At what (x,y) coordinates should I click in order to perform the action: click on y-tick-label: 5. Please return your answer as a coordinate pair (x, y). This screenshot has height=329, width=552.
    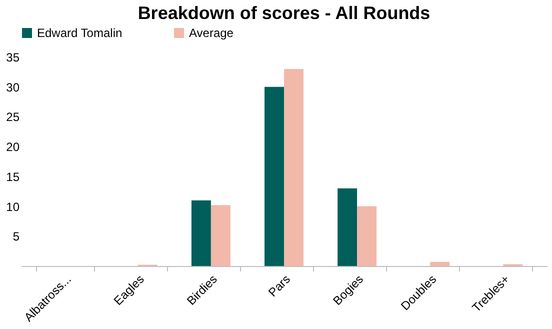
    Looking at the image, I should click on (16, 237).